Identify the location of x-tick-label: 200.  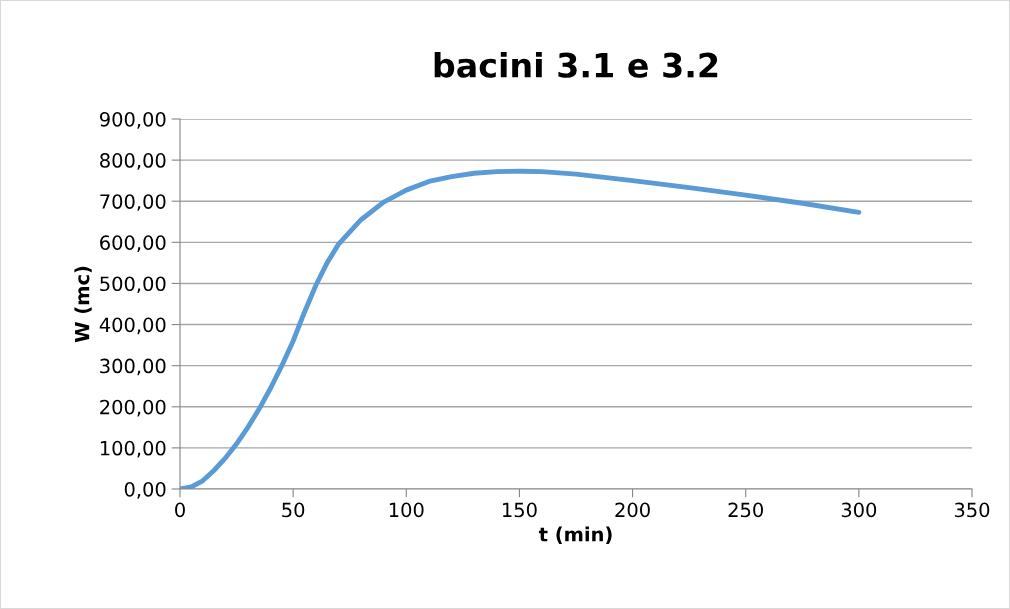
(632, 510).